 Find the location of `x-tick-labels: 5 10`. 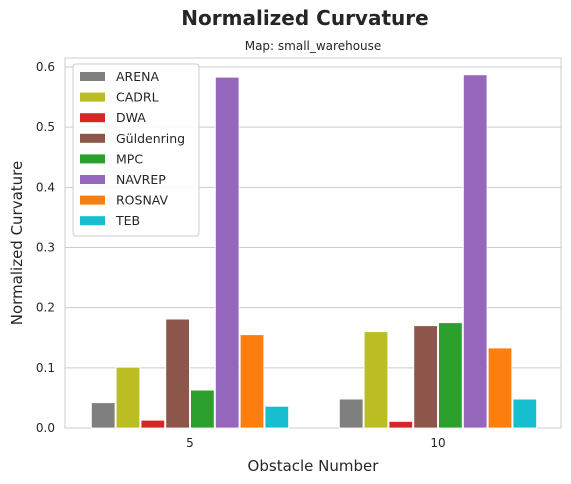

x-tick-labels: 5 10 is located at coordinates (315, 443).